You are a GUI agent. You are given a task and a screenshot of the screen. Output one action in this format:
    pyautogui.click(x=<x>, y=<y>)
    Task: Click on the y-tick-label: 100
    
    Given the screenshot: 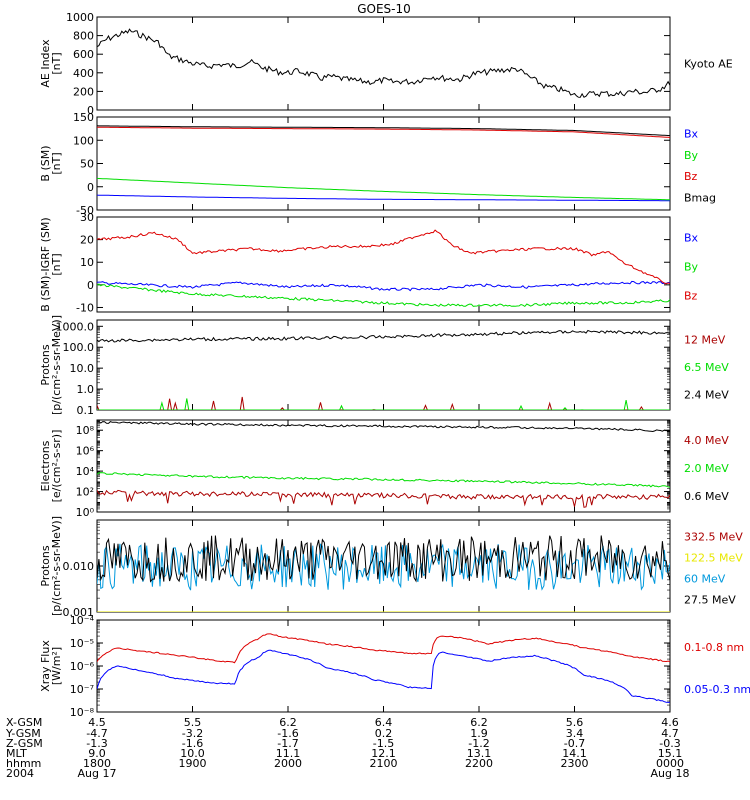 What is the action you would take?
    pyautogui.click(x=83, y=140)
    